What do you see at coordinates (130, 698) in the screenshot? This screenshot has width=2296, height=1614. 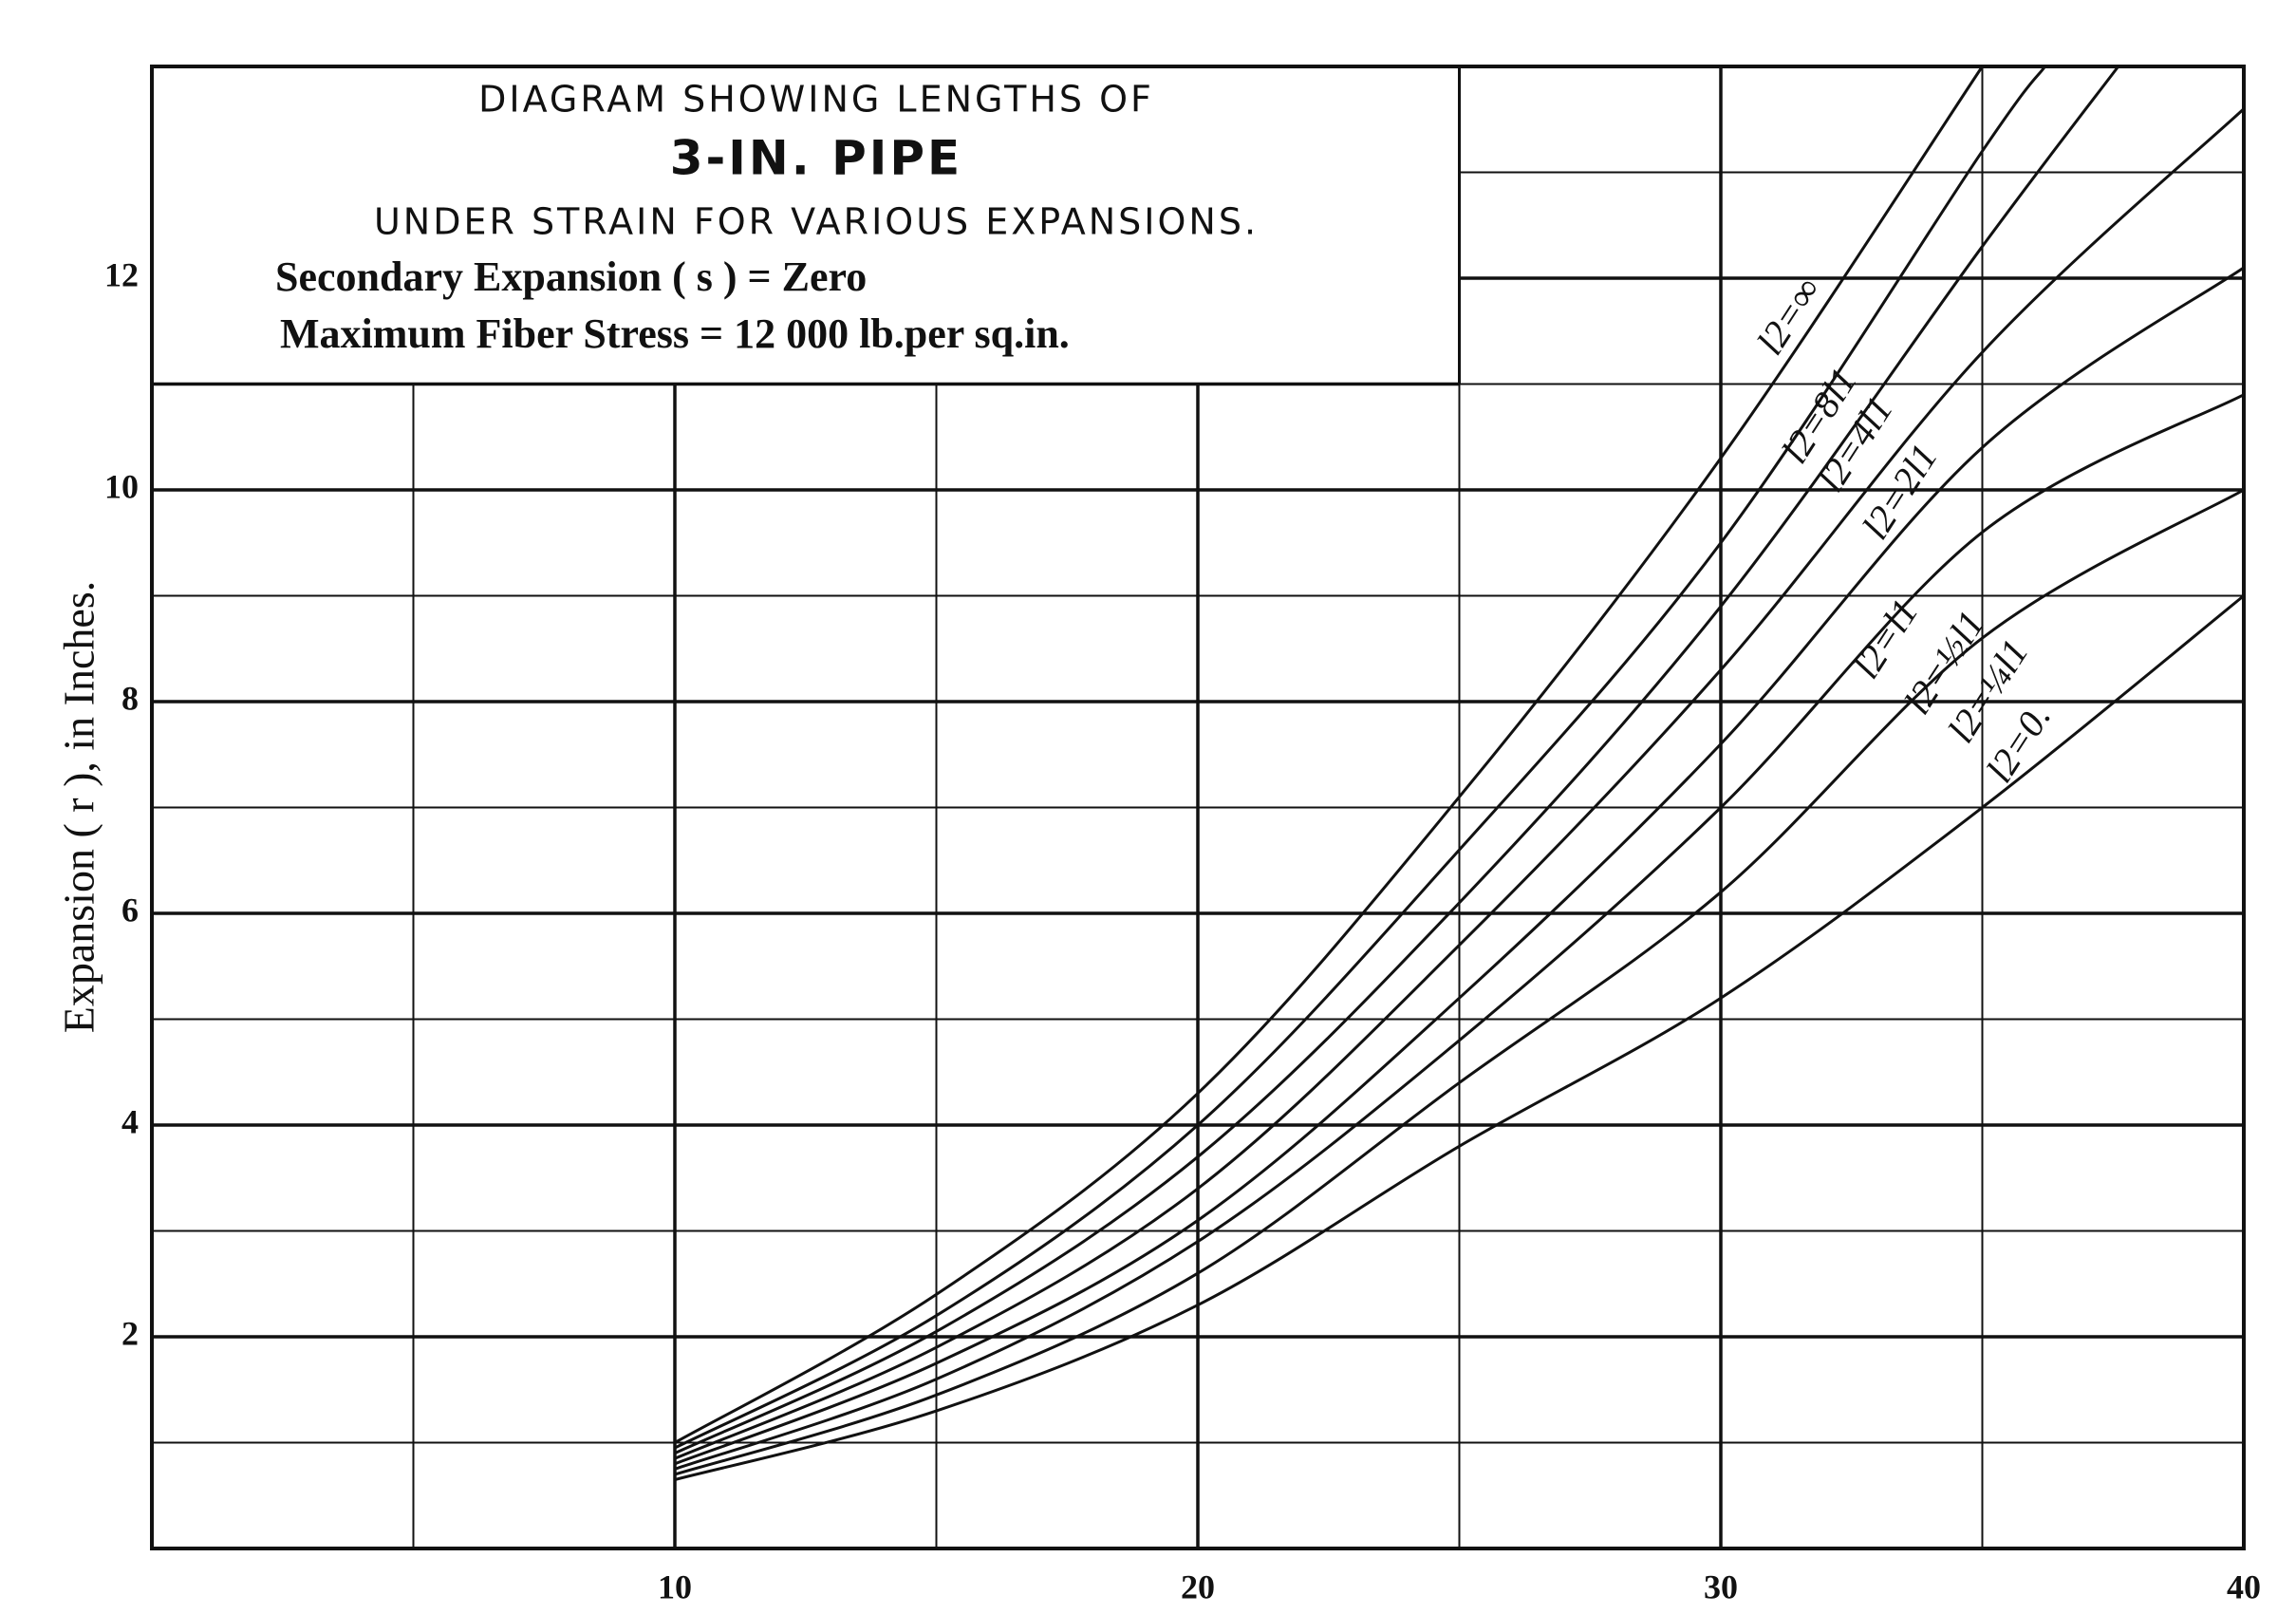 I see `y-tick-label: 8` at bounding box center [130, 698].